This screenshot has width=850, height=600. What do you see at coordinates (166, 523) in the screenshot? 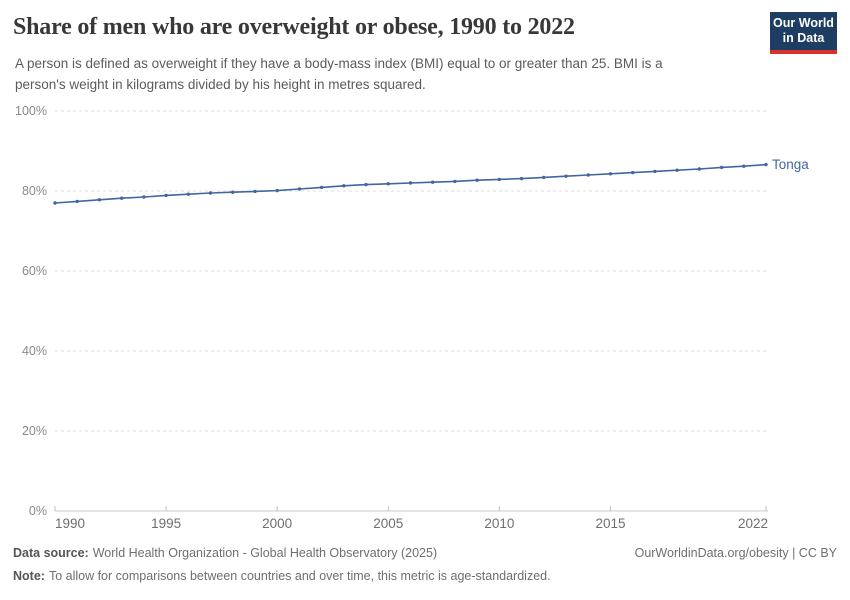
I see `x-axis-label: 1995` at bounding box center [166, 523].